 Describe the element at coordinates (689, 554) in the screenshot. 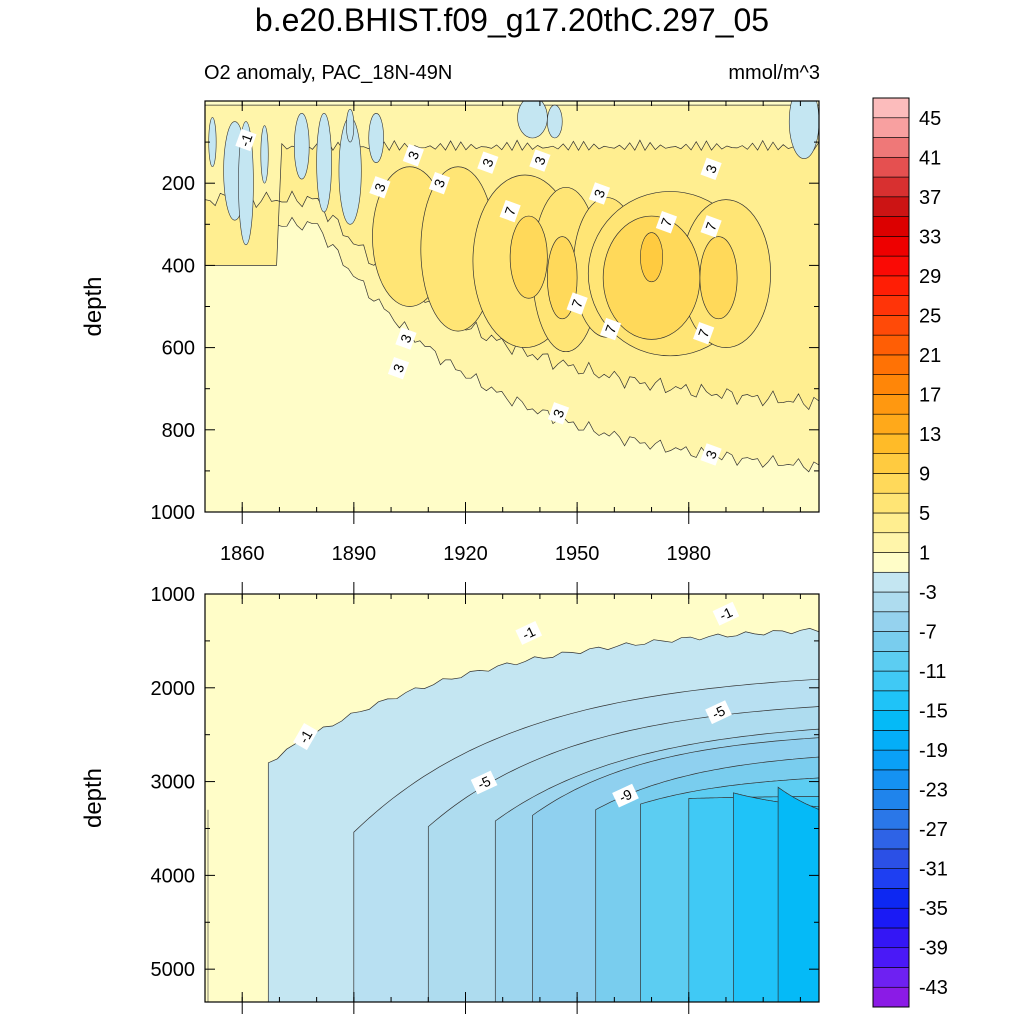

I see `x-tick-label: 1980` at that location.